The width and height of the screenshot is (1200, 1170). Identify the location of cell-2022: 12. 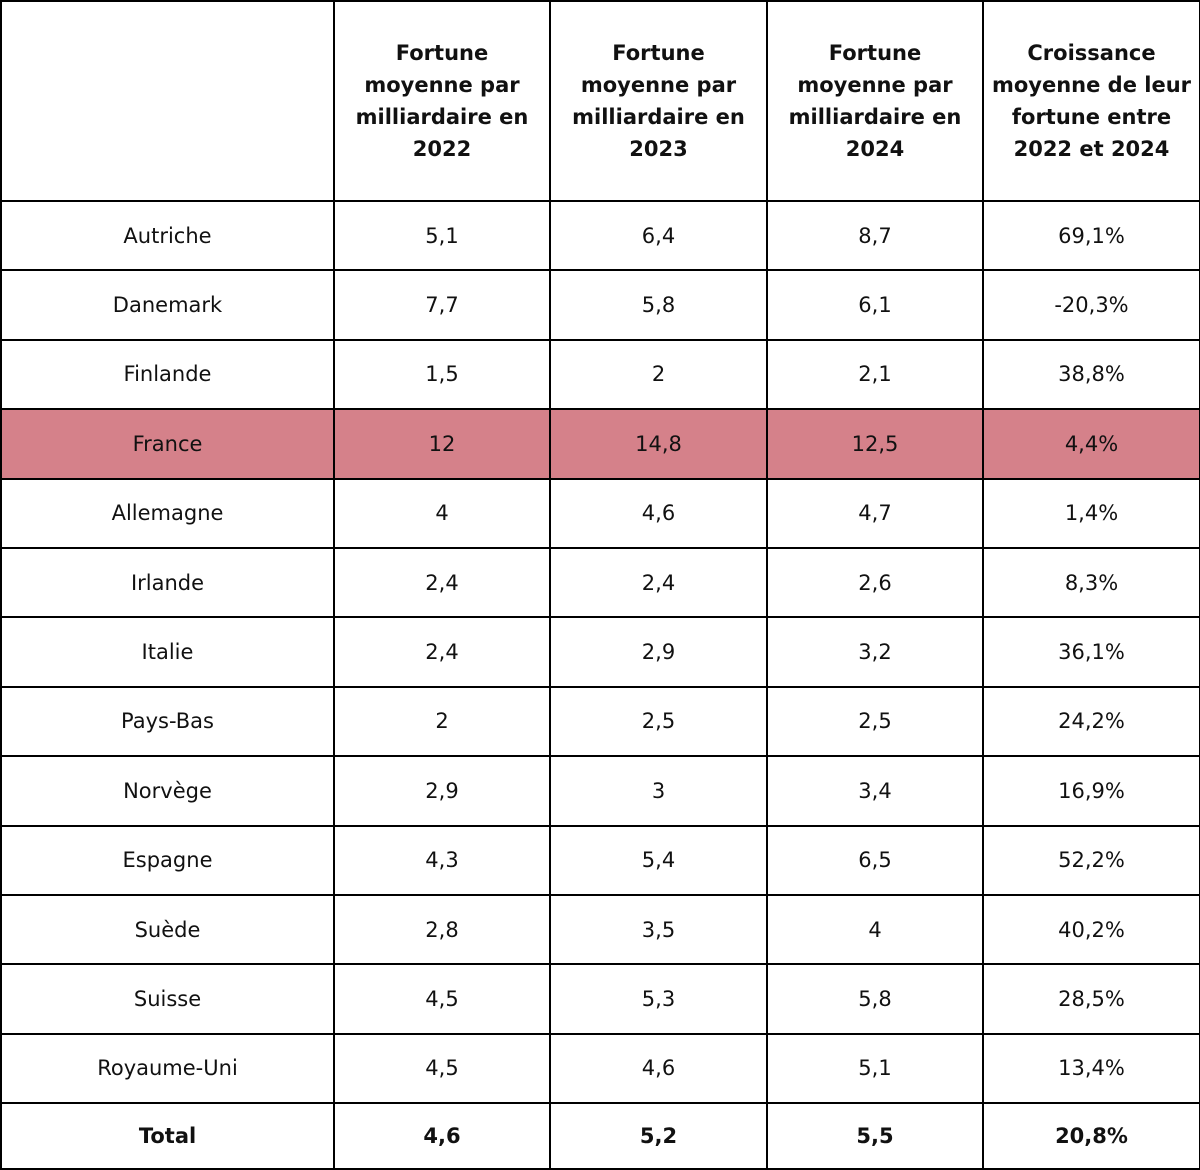
(442, 444).